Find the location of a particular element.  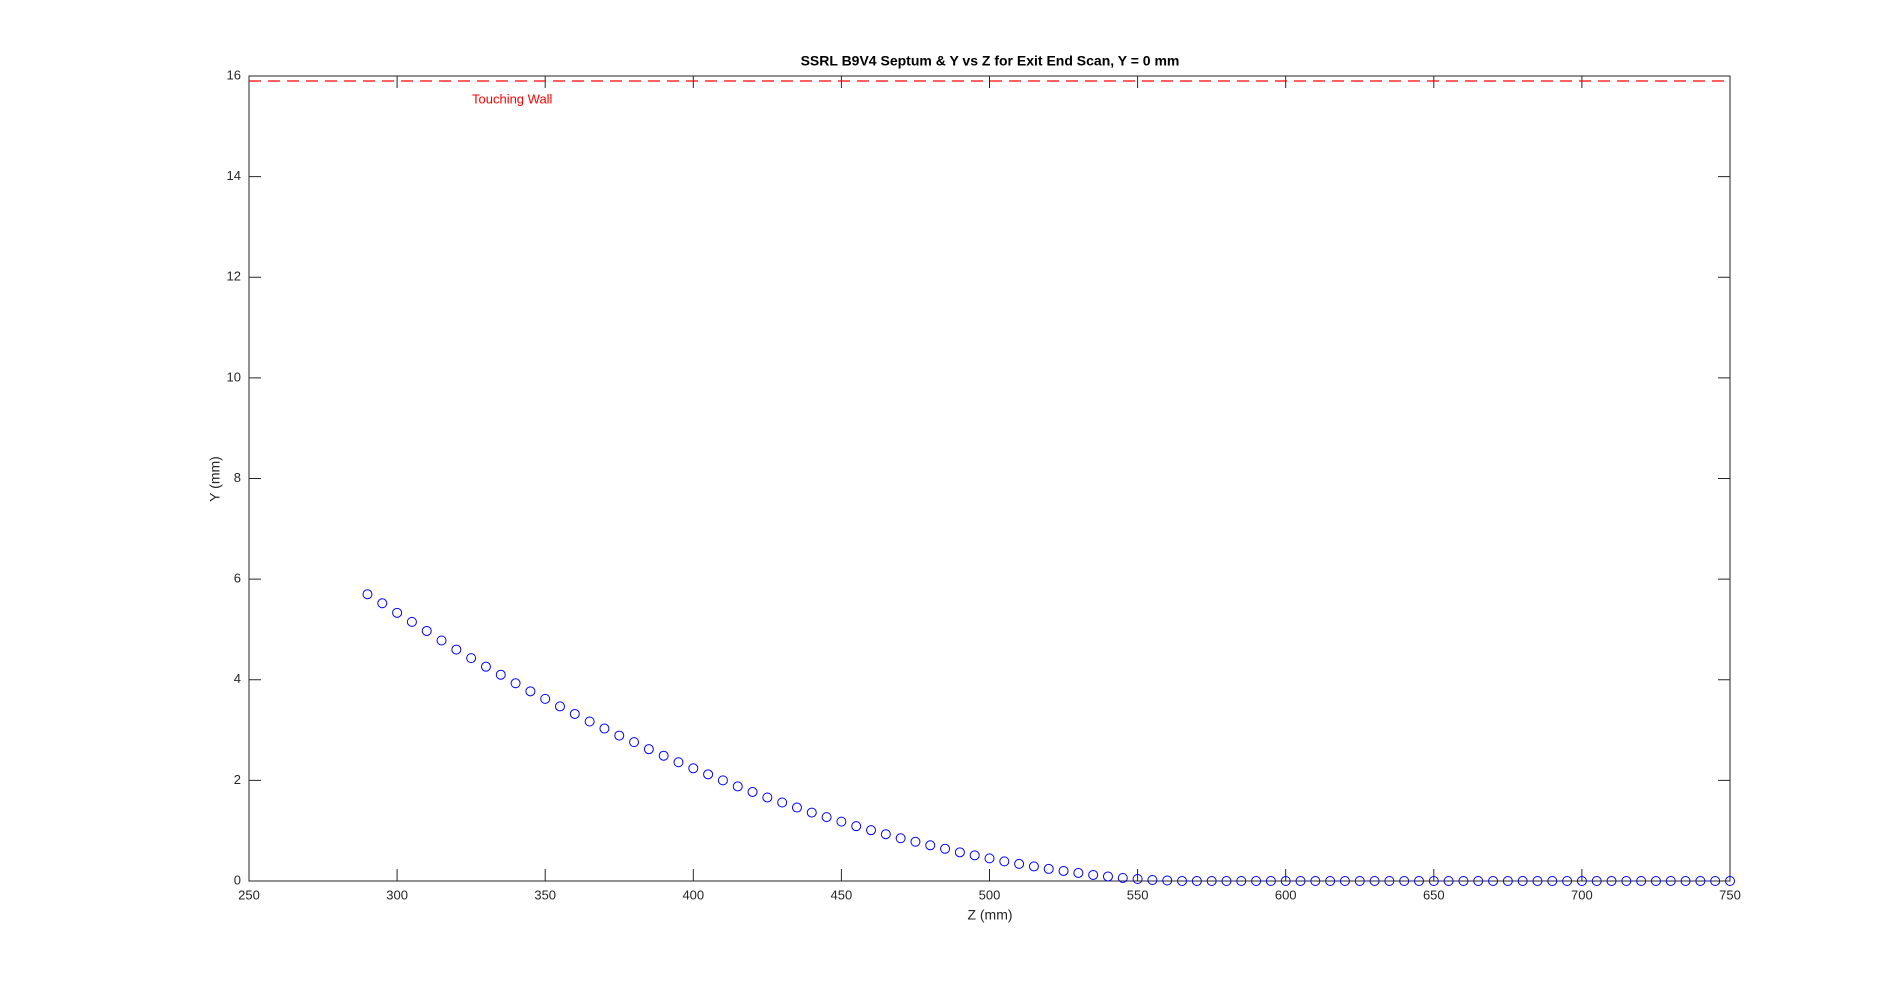

y-tick-label: 14 is located at coordinates (234, 175).